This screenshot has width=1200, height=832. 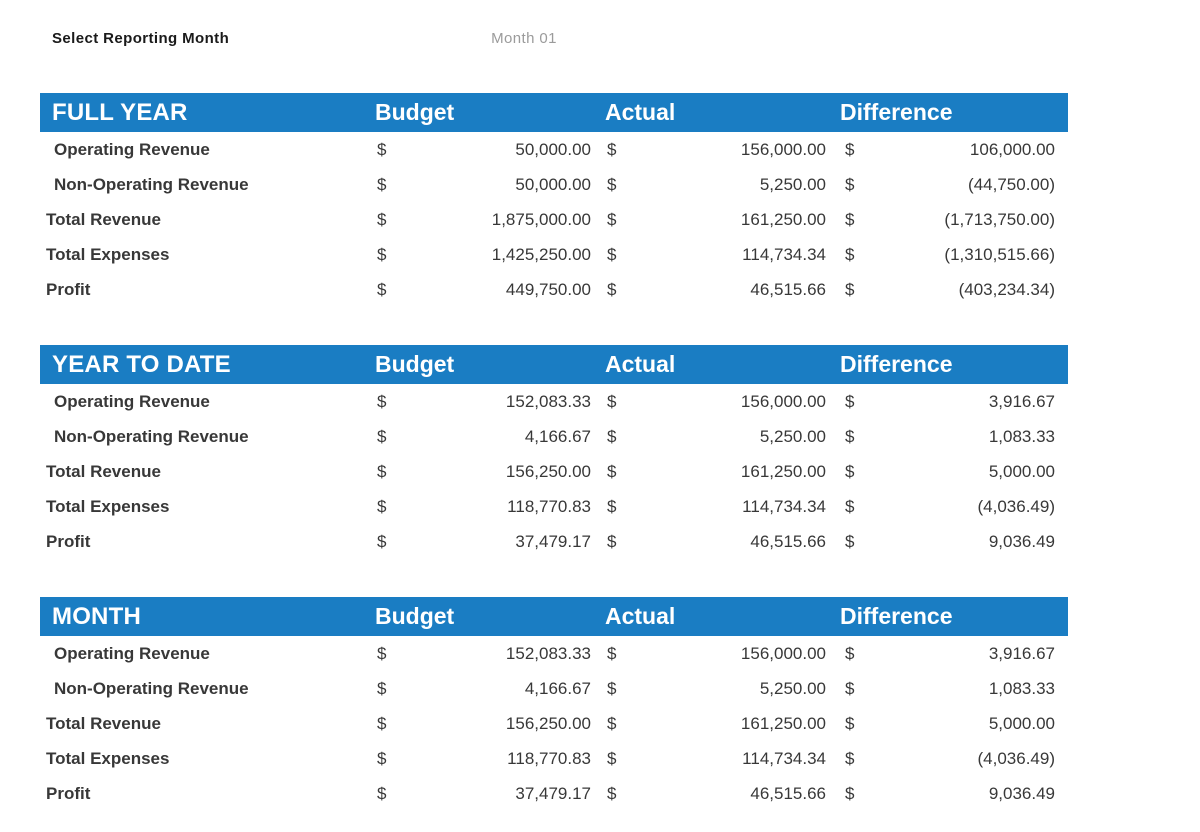 I want to click on section-header: MONTH Budget Actual Difference, so click(x=554, y=616).